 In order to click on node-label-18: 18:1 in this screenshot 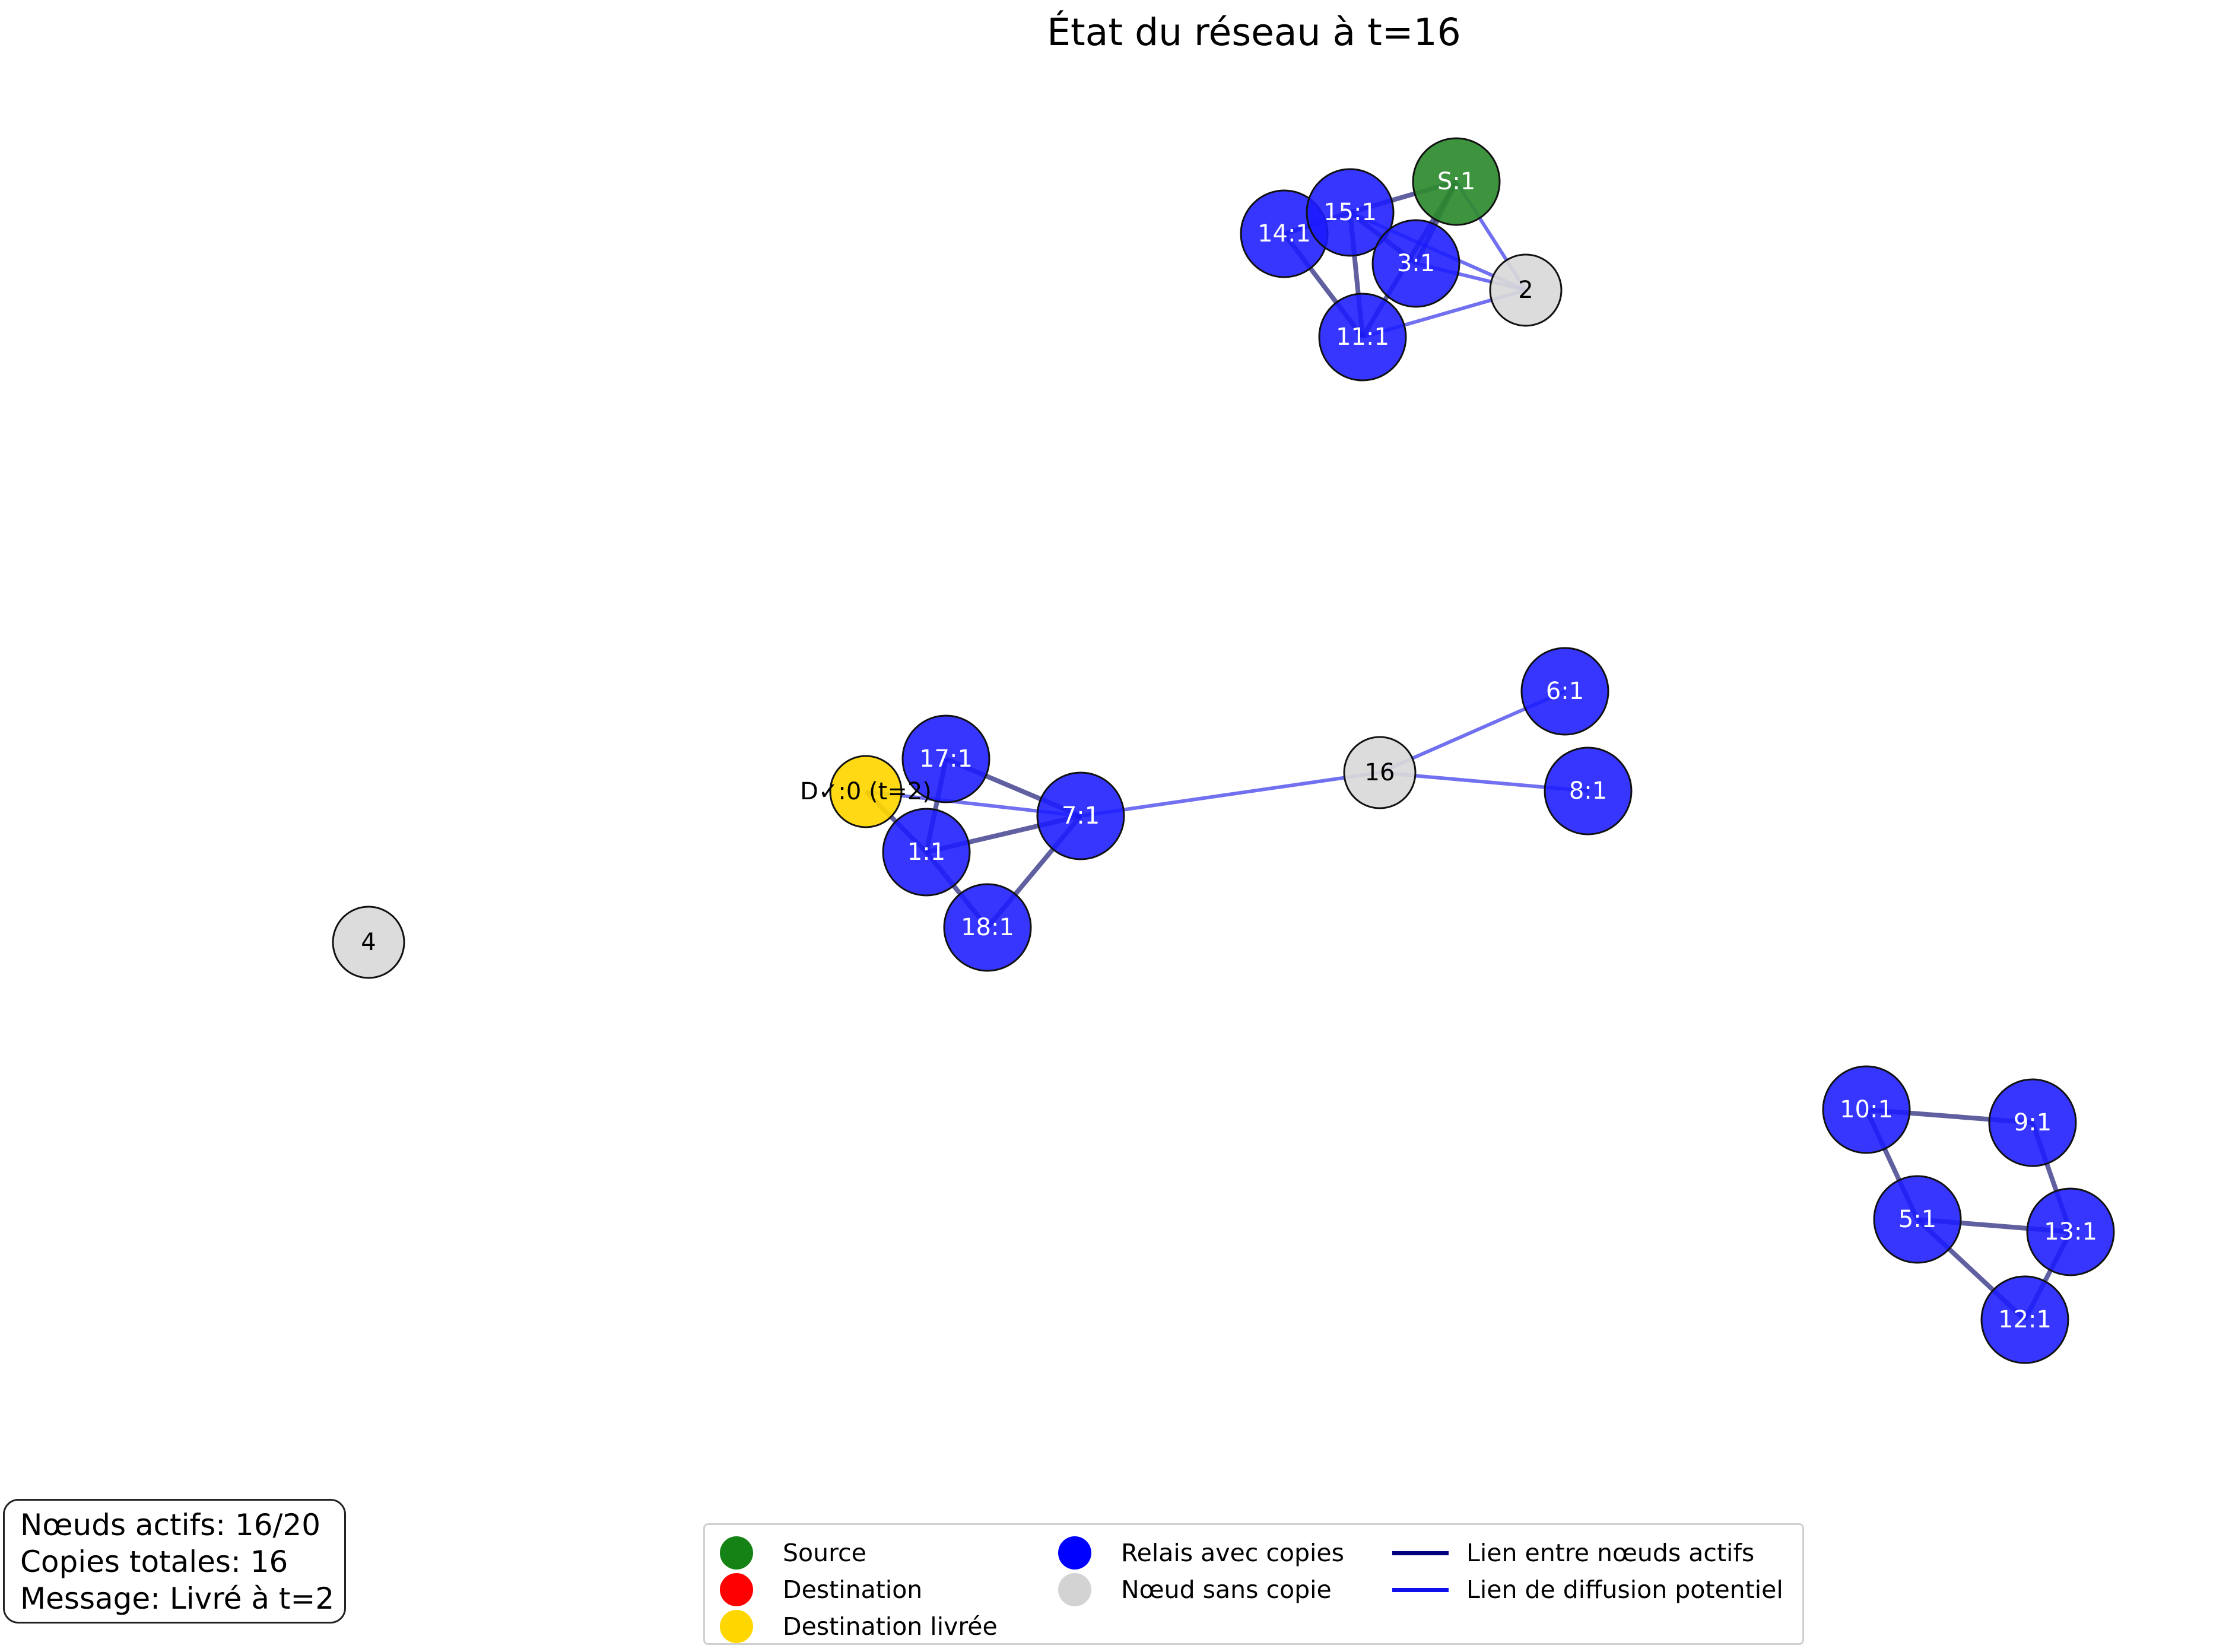, I will do `click(987, 927)`.